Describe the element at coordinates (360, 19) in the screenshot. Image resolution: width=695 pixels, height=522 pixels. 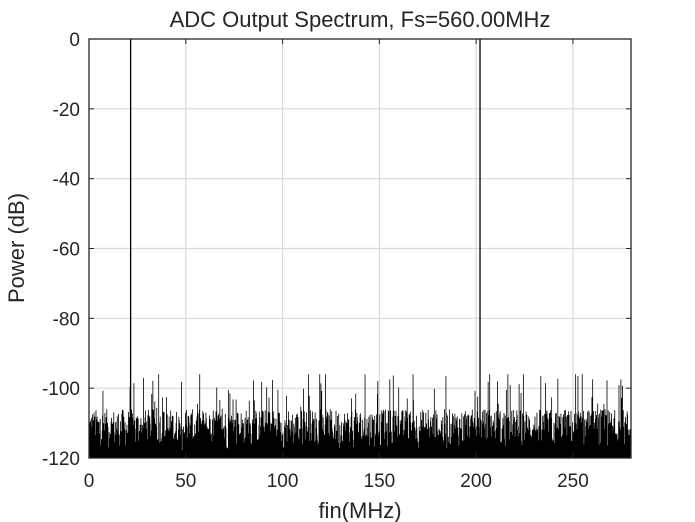
I see `chart-title: ADC Output Spectrum, Fs=560.00MHz` at that location.